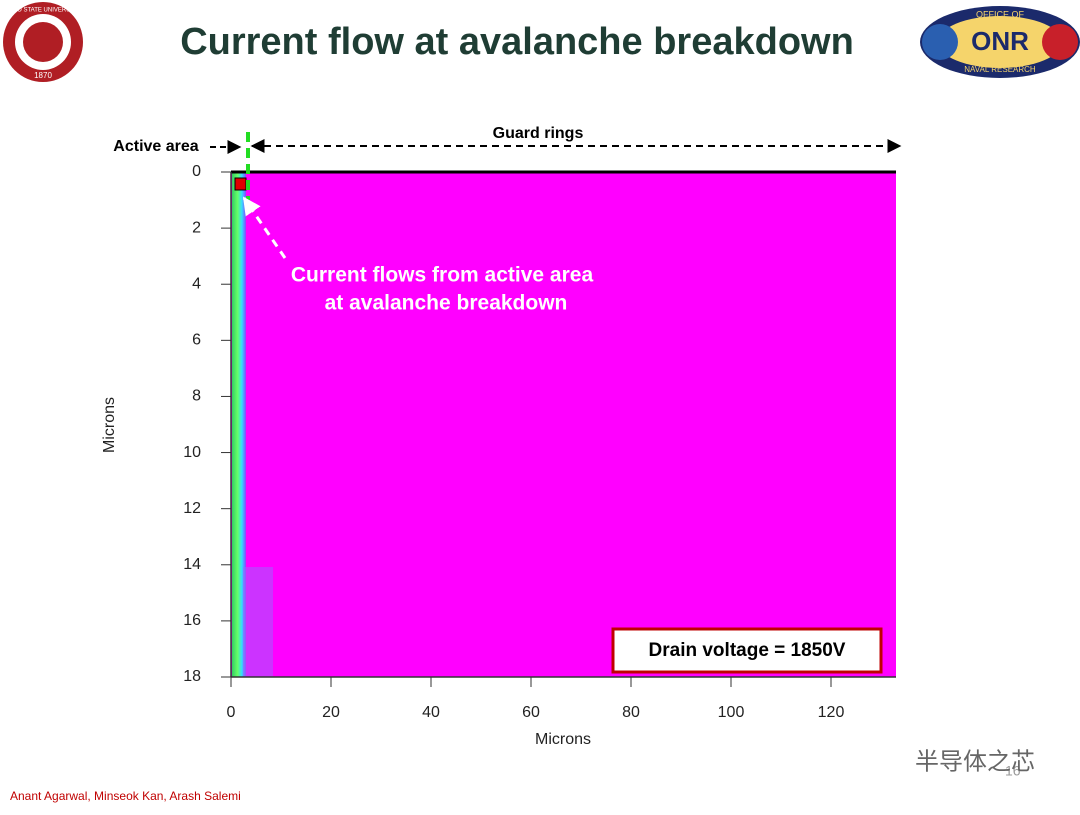 The height and width of the screenshot is (815, 1080). Describe the element at coordinates (192, 676) in the screenshot. I see `y-tick-label: 18` at that location.